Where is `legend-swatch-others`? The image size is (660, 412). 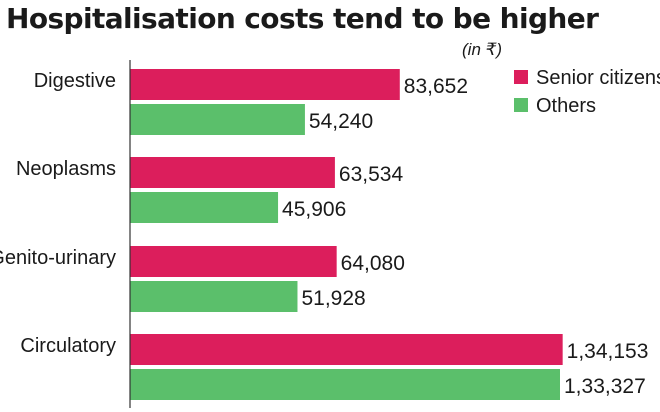
legend-swatch-others is located at coordinates (521, 105).